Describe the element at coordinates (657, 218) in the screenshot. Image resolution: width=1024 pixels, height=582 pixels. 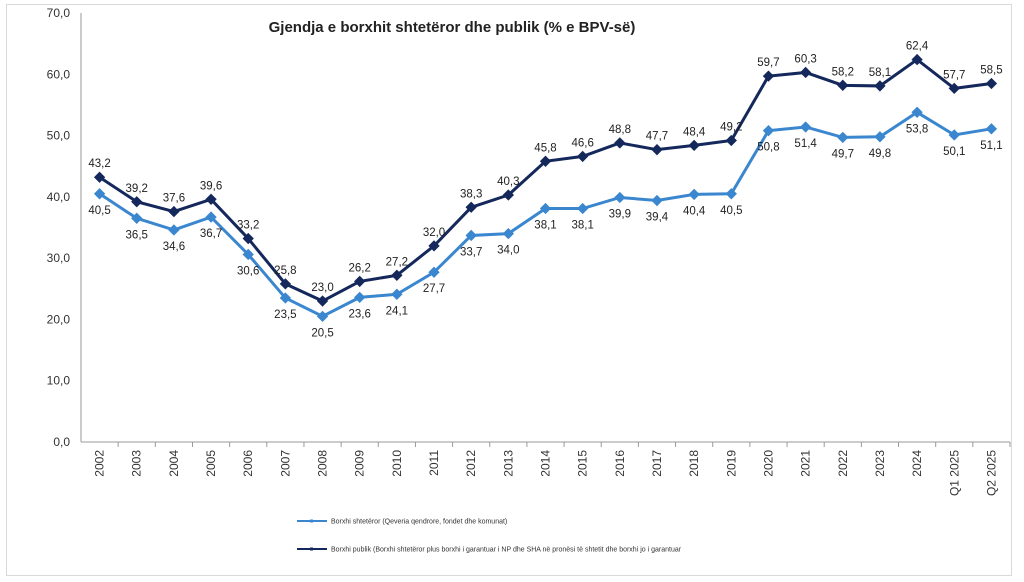
I see `data-label: 39,4` at that location.